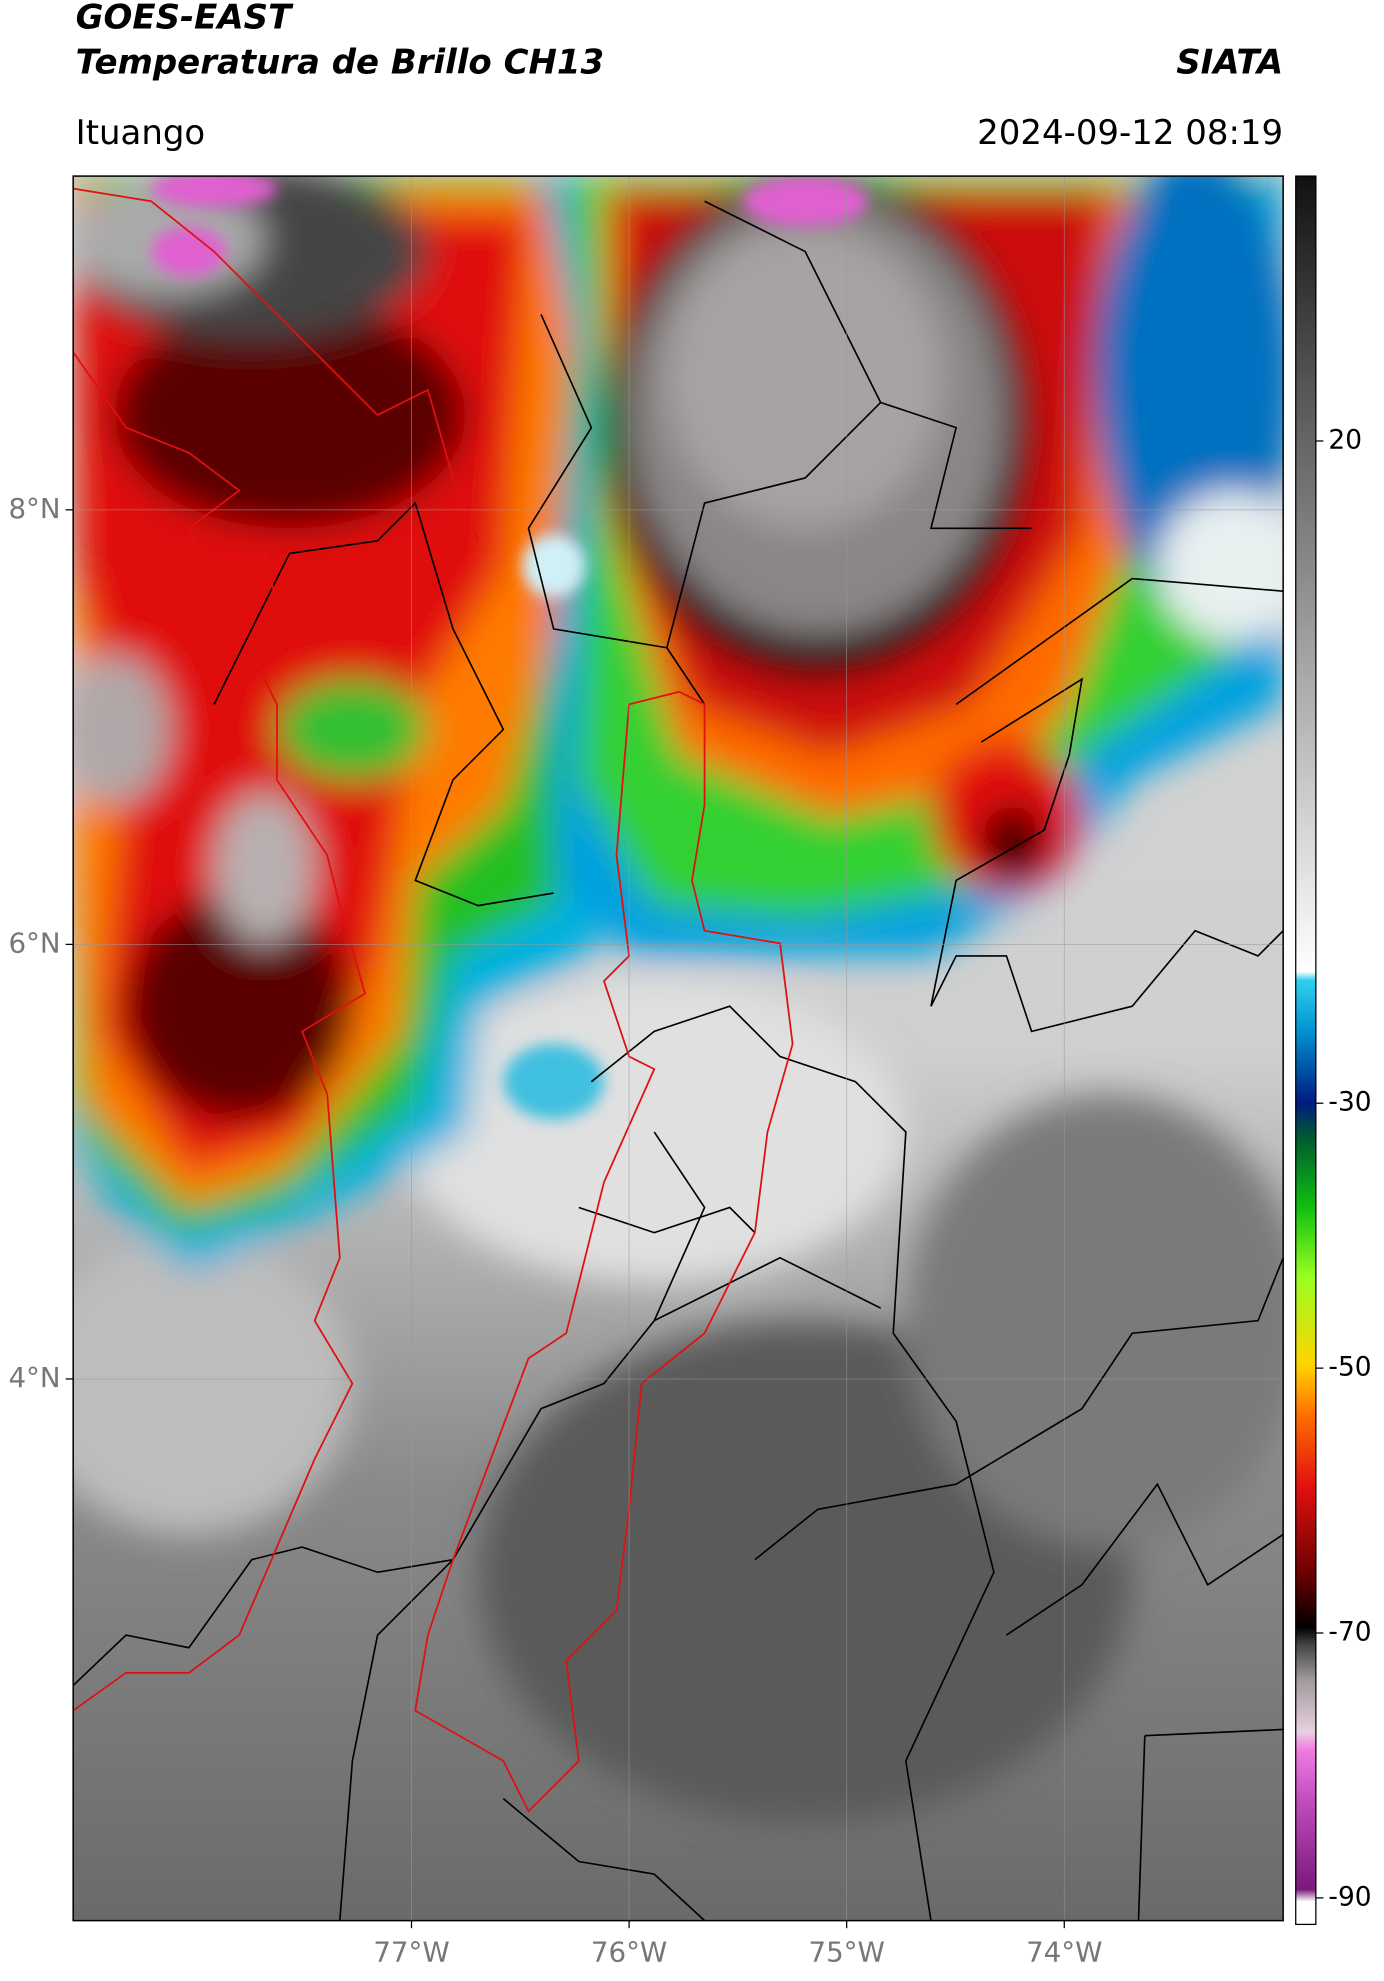 This screenshot has width=1384, height=1981. Describe the element at coordinates (1349, 1367) in the screenshot. I see `colorbar-tick-label: -50` at that location.